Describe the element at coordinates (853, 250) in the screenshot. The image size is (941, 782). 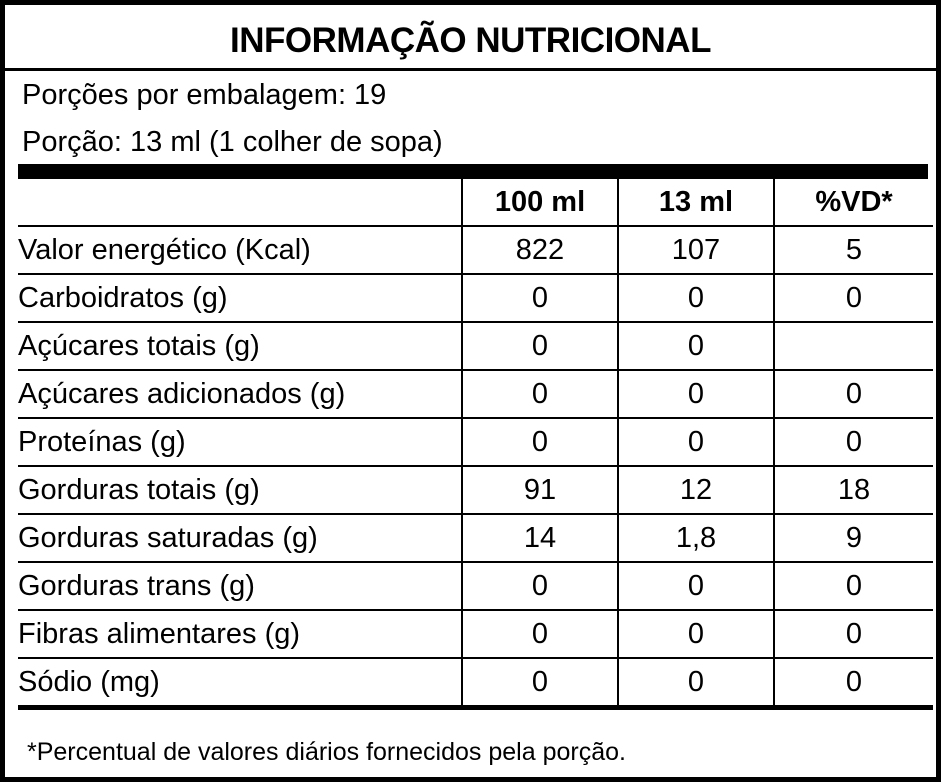
I see `value-daily-percent: 5` at that location.